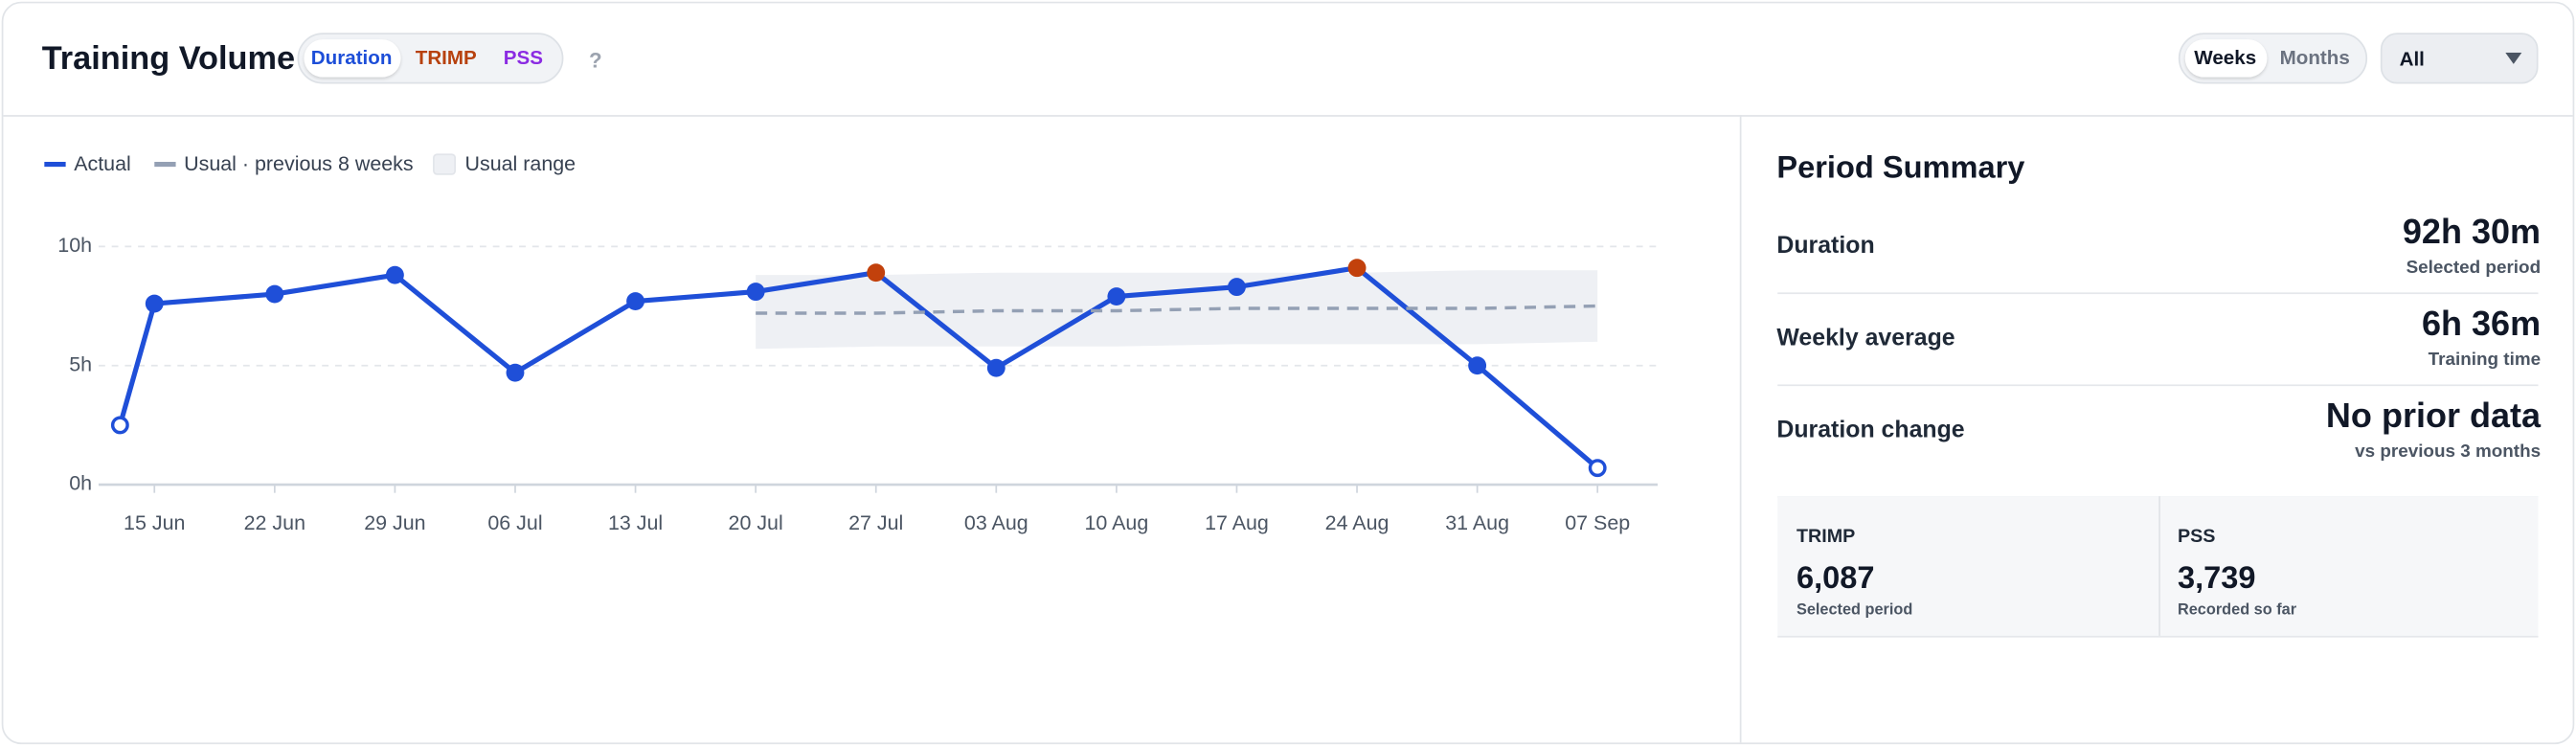  What do you see at coordinates (2216, 578) in the screenshot?
I see `card-value: 3,739` at bounding box center [2216, 578].